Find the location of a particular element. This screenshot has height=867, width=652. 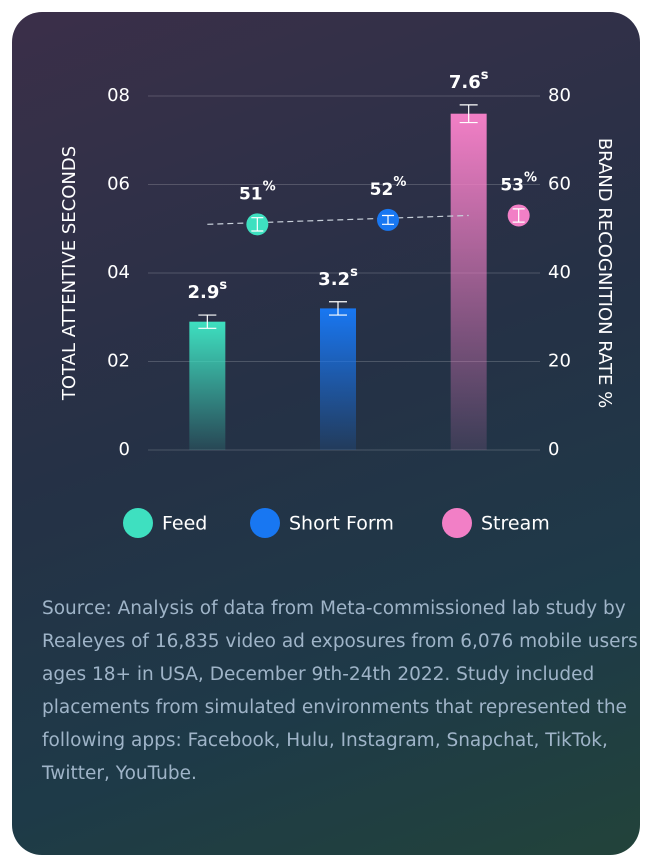

y2-tick-label: 80 is located at coordinates (559, 95).